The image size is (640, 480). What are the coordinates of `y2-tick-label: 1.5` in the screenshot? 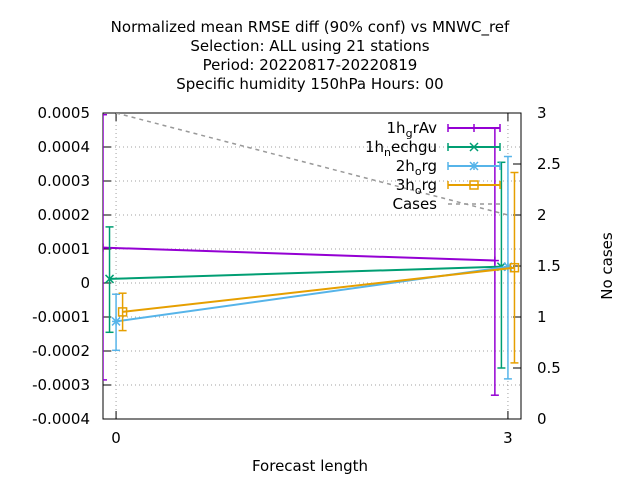 It's located at (549, 266).